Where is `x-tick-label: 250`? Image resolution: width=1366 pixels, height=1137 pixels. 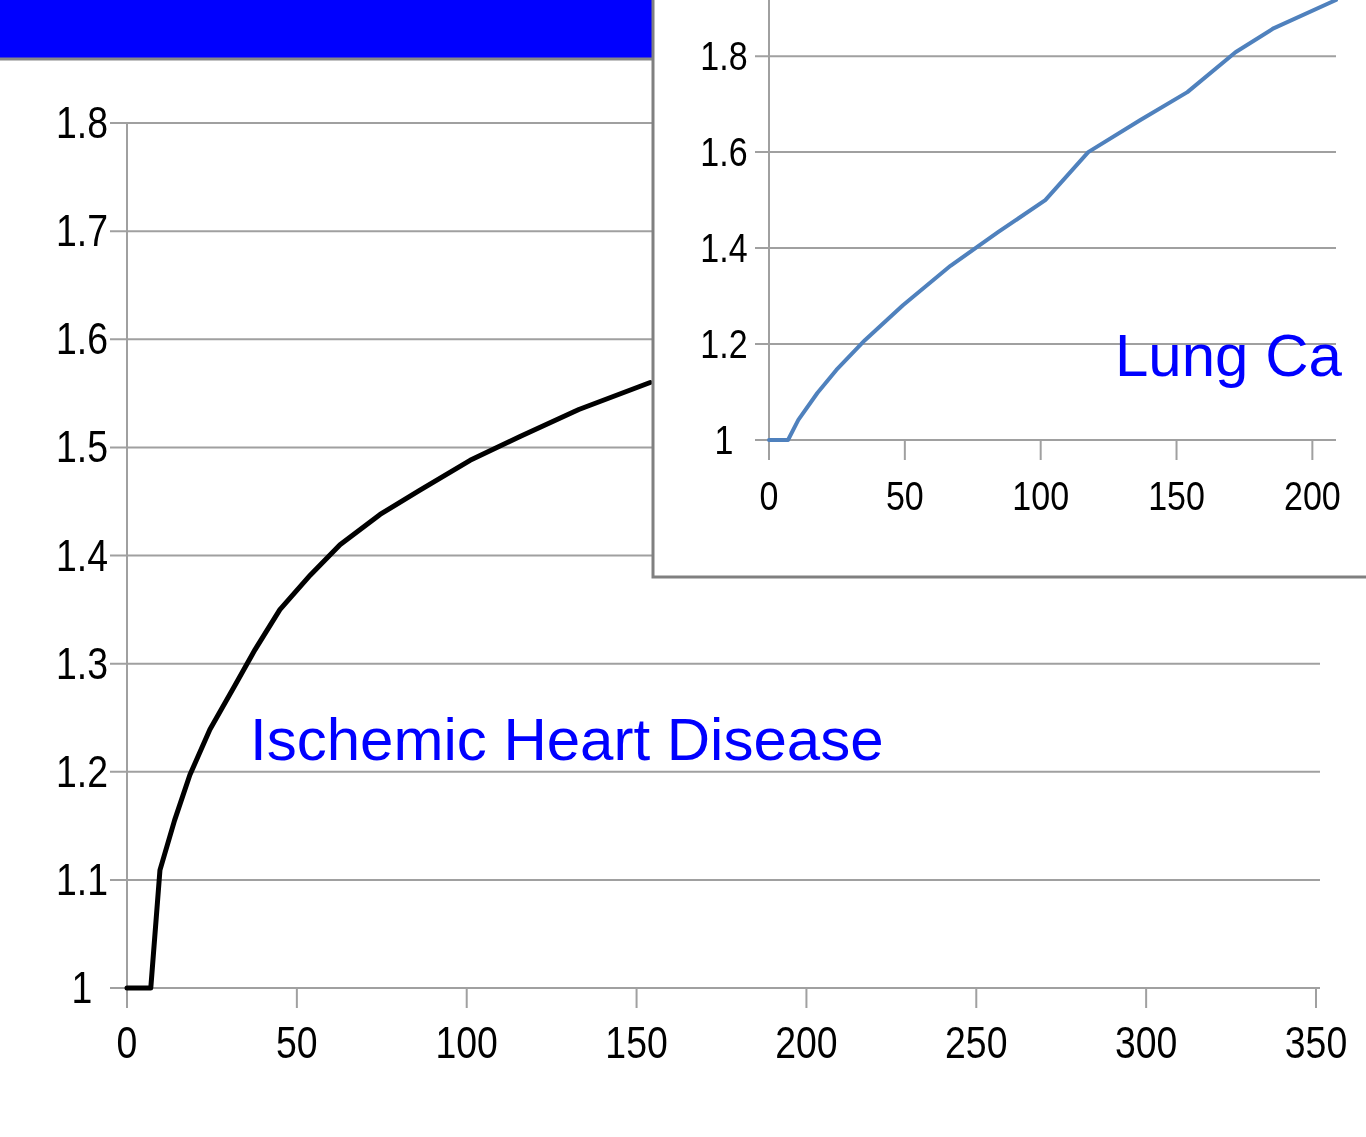 x-tick-label: 250 is located at coordinates (976, 1043).